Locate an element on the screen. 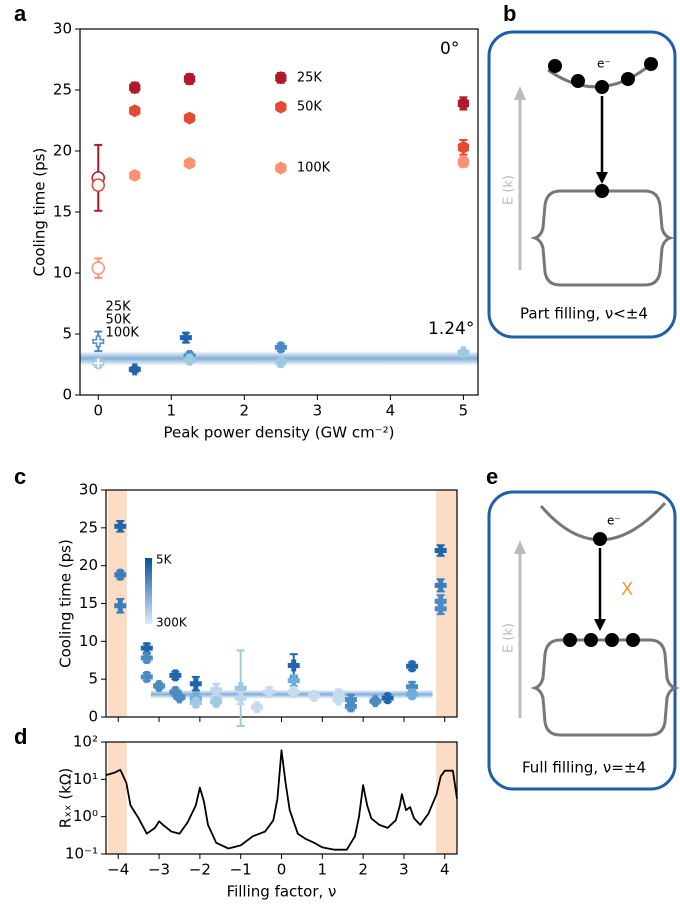 Image resolution: width=680 pixels, height=909 pixels. annotation: 1.24° is located at coordinates (451, 329).